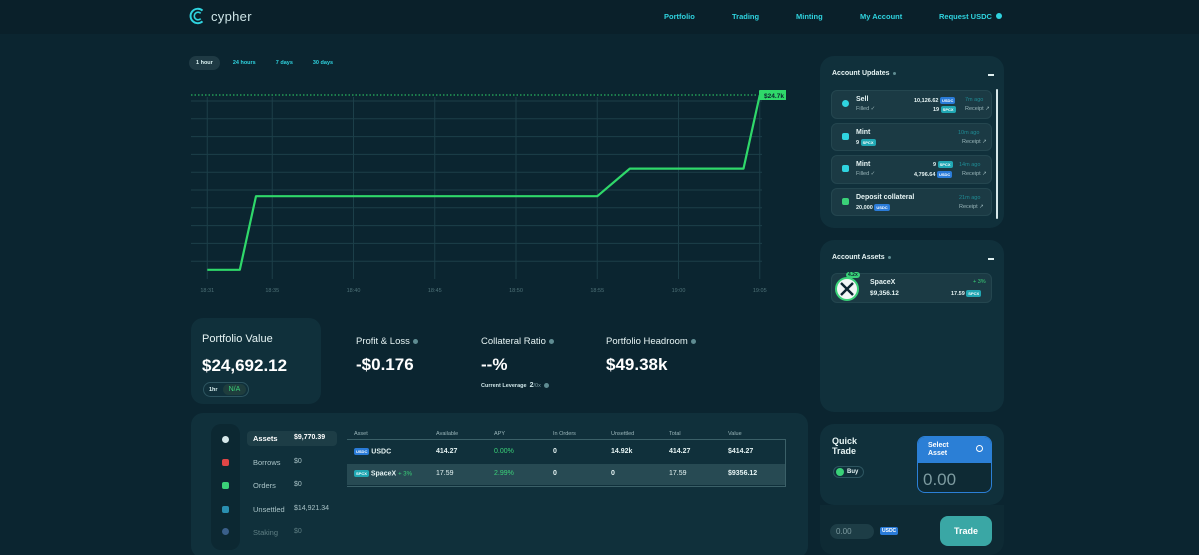 This screenshot has height=555, width=1199. I want to click on tab-7-days: 7 days, so click(284, 63).